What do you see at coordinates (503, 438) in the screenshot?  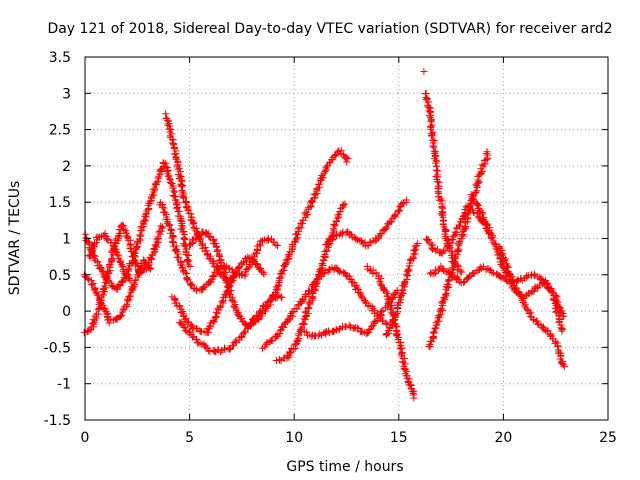 I see `x-tick-label: 20` at bounding box center [503, 438].